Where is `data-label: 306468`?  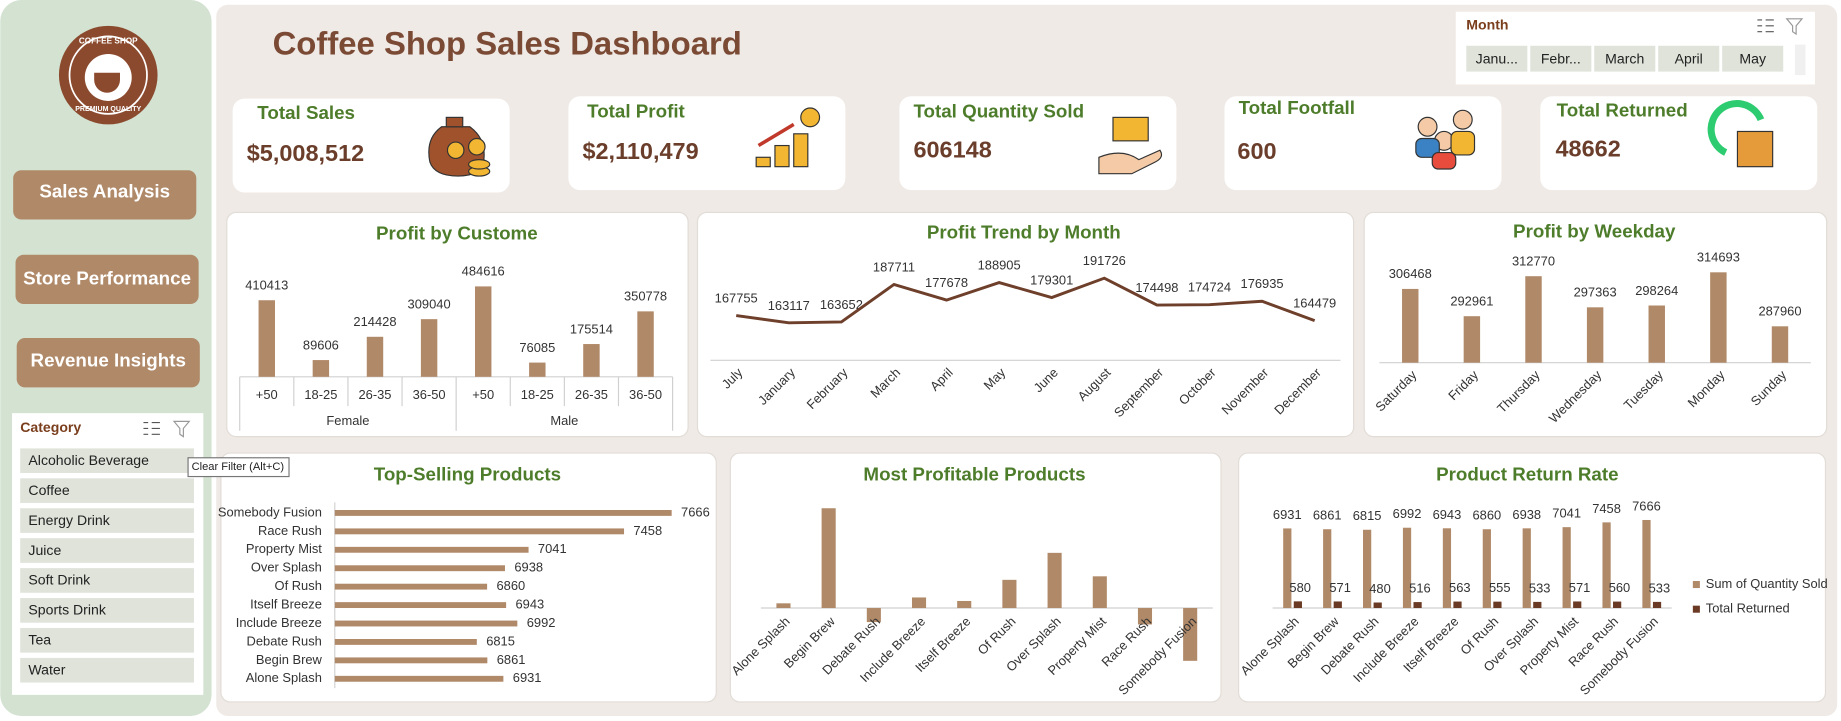
data-label: 306468 is located at coordinates (1410, 273).